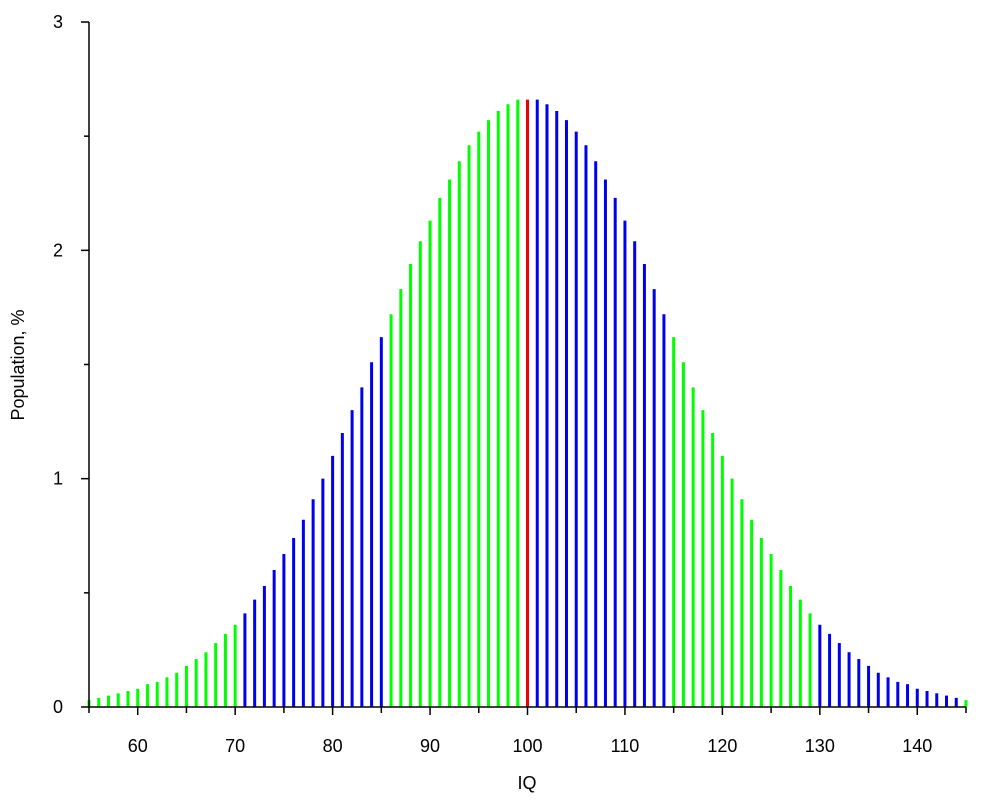  Describe the element at coordinates (430, 746) in the screenshot. I see `x-tick-label: 90` at that location.